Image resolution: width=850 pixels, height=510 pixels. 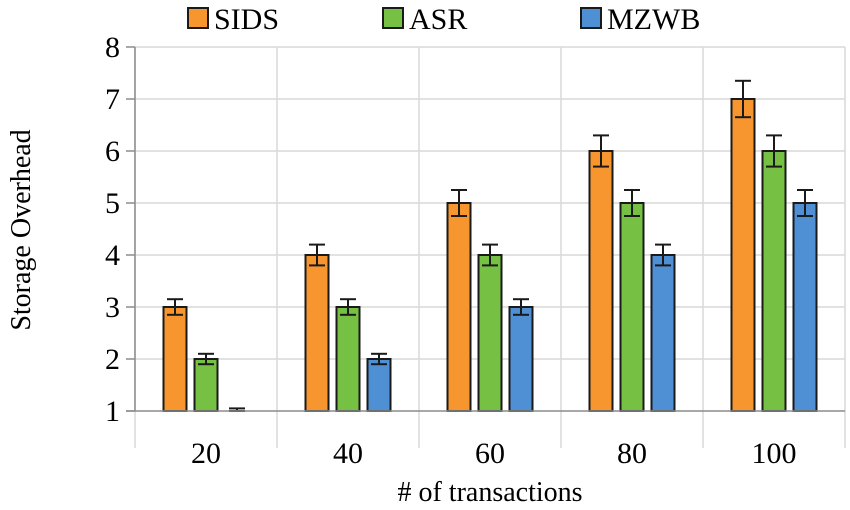 I want to click on legend-label-asr: ASR, so click(x=438, y=19).